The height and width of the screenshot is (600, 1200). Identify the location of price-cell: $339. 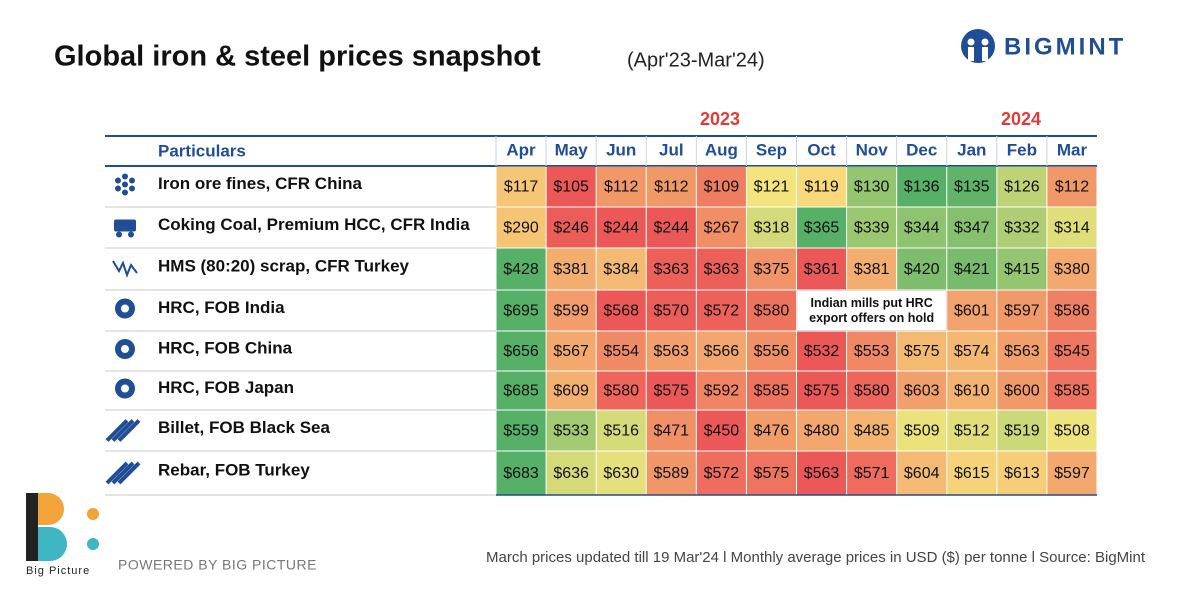
(872, 228).